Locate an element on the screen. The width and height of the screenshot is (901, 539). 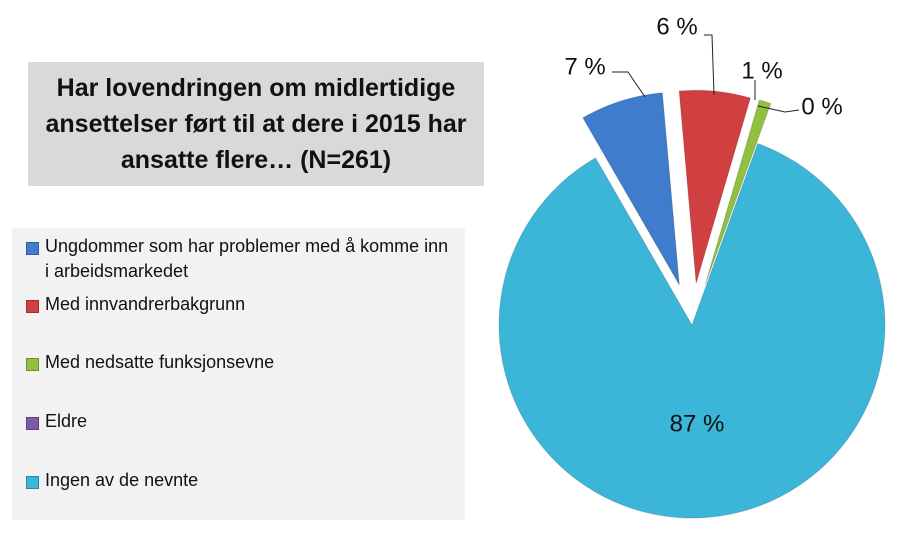
legend-label: Ingen av de nevnte is located at coordinates (122, 480).